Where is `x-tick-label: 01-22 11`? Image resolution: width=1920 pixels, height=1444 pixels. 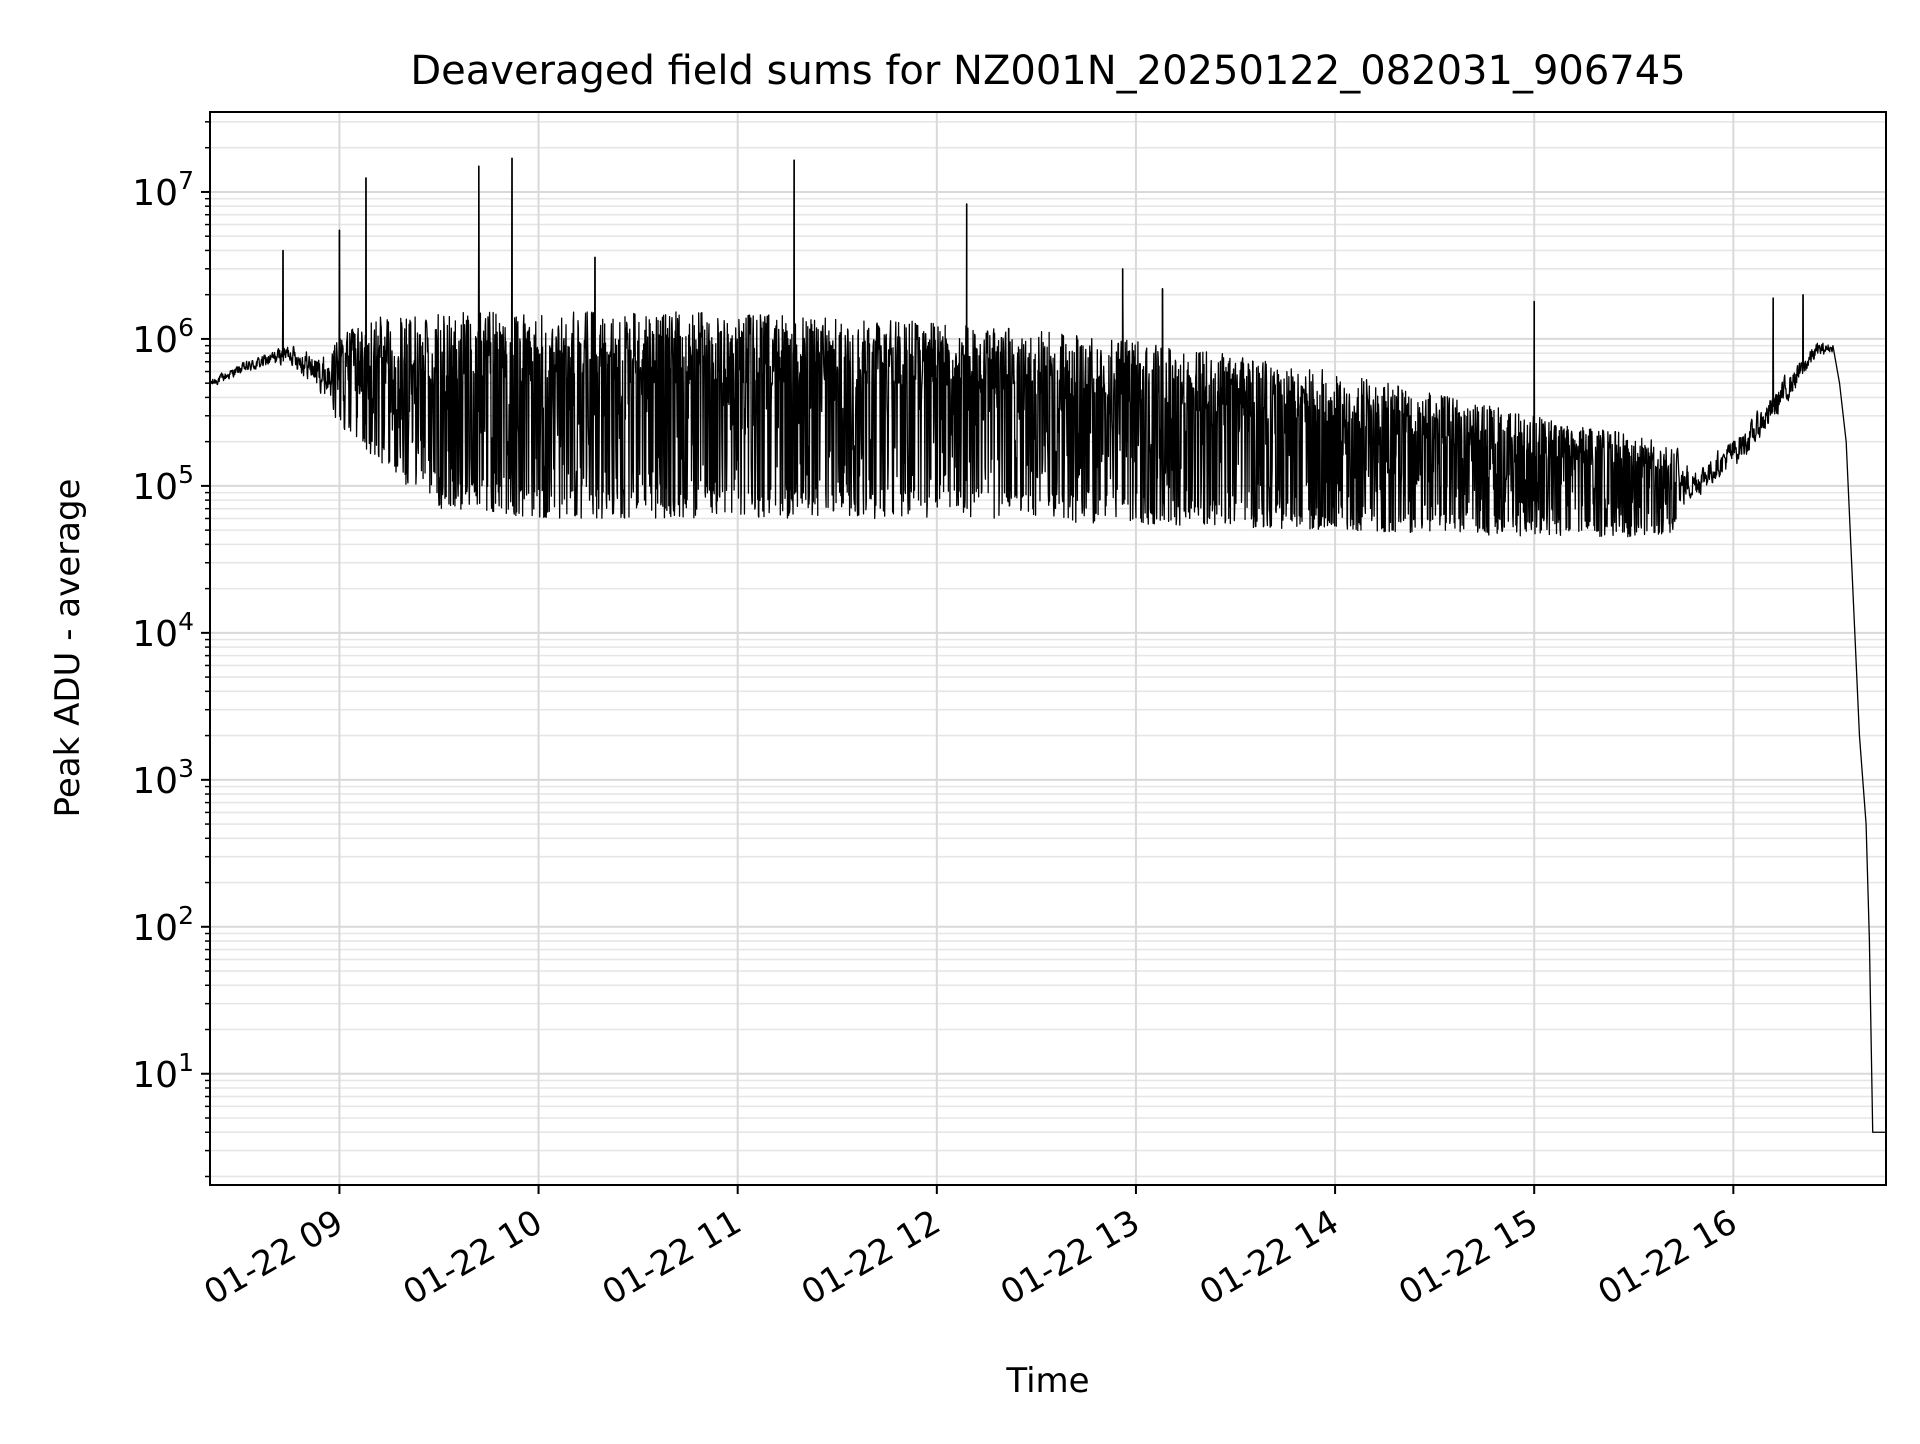 x-tick-label: 01-22 11 is located at coordinates (672, 1257).